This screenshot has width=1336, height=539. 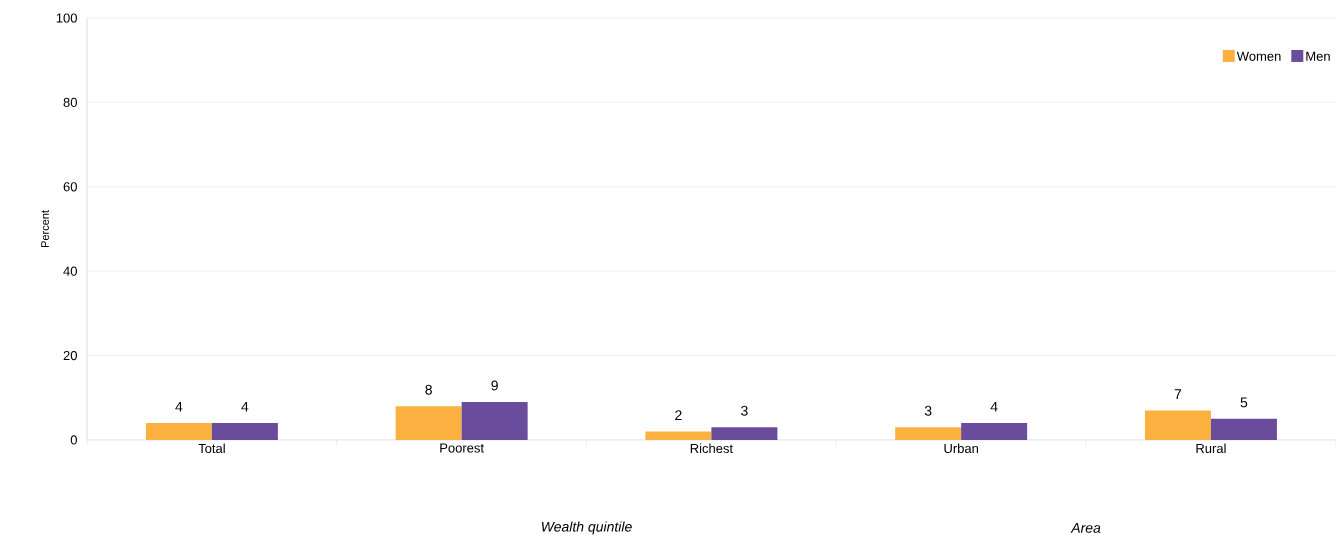 What do you see at coordinates (711, 448) in the screenshot?
I see `x-tick-label: Richest` at bounding box center [711, 448].